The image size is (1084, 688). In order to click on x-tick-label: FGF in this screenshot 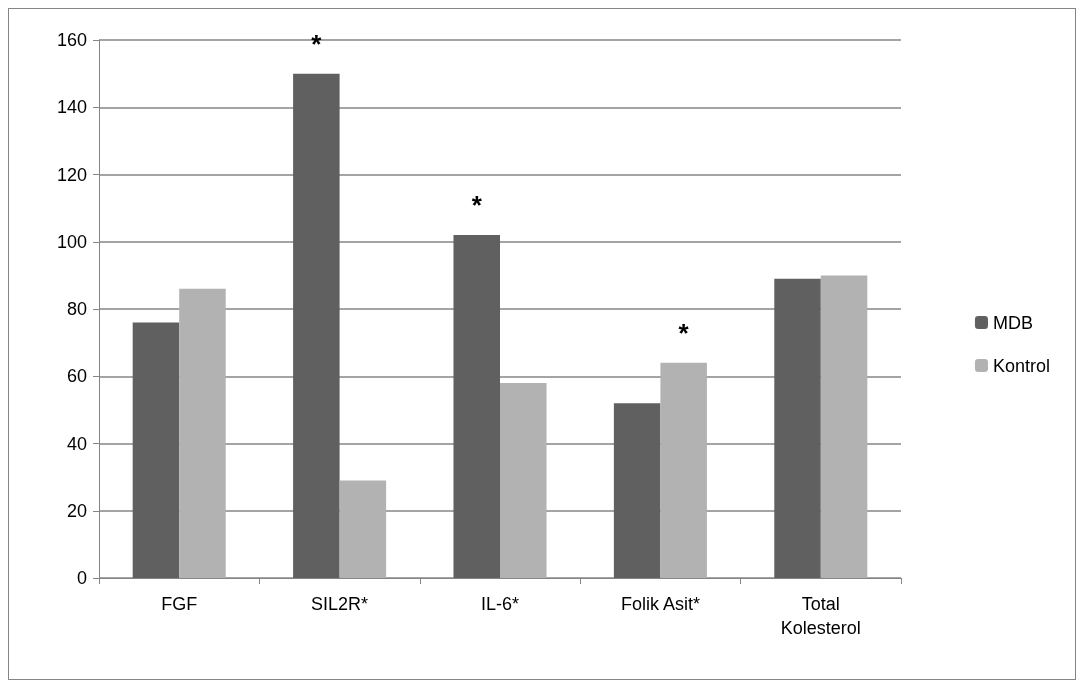, I will do `click(179, 604)`.